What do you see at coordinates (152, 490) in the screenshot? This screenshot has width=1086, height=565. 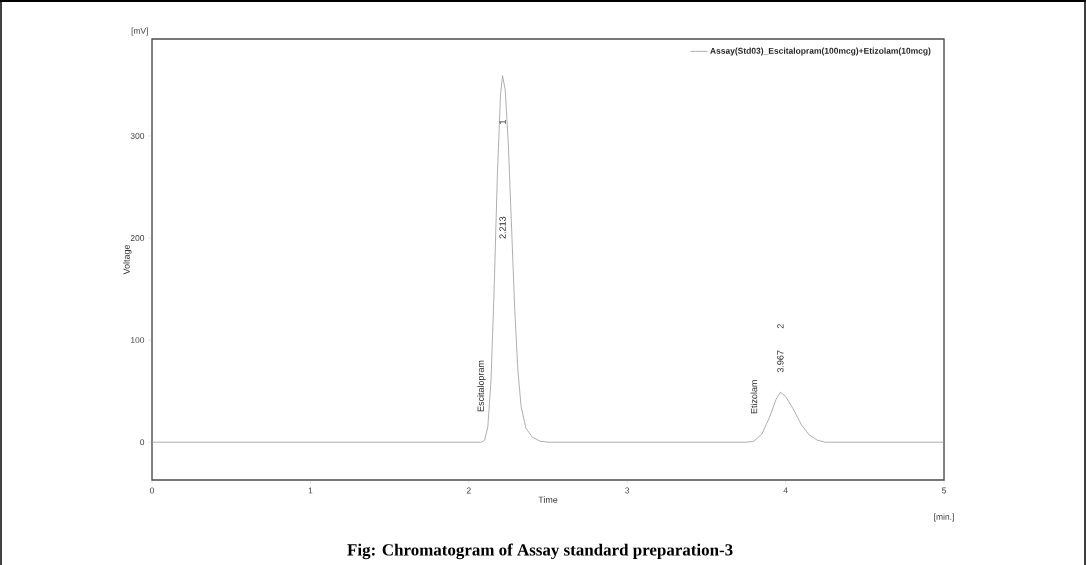 I see `x-tick-label: 0` at bounding box center [152, 490].